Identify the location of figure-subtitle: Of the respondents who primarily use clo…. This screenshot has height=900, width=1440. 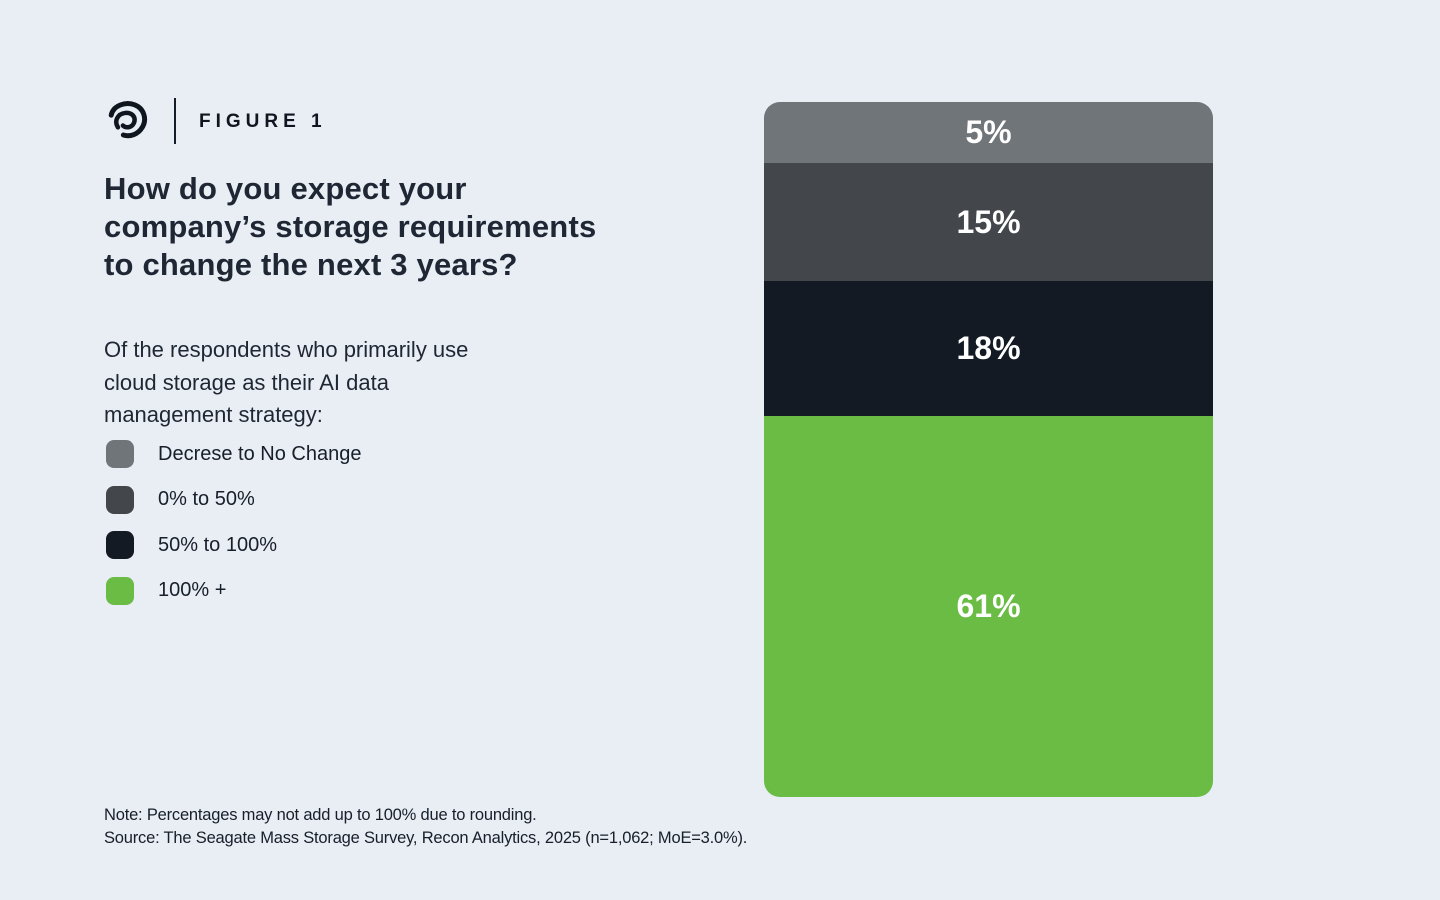
(286, 382).